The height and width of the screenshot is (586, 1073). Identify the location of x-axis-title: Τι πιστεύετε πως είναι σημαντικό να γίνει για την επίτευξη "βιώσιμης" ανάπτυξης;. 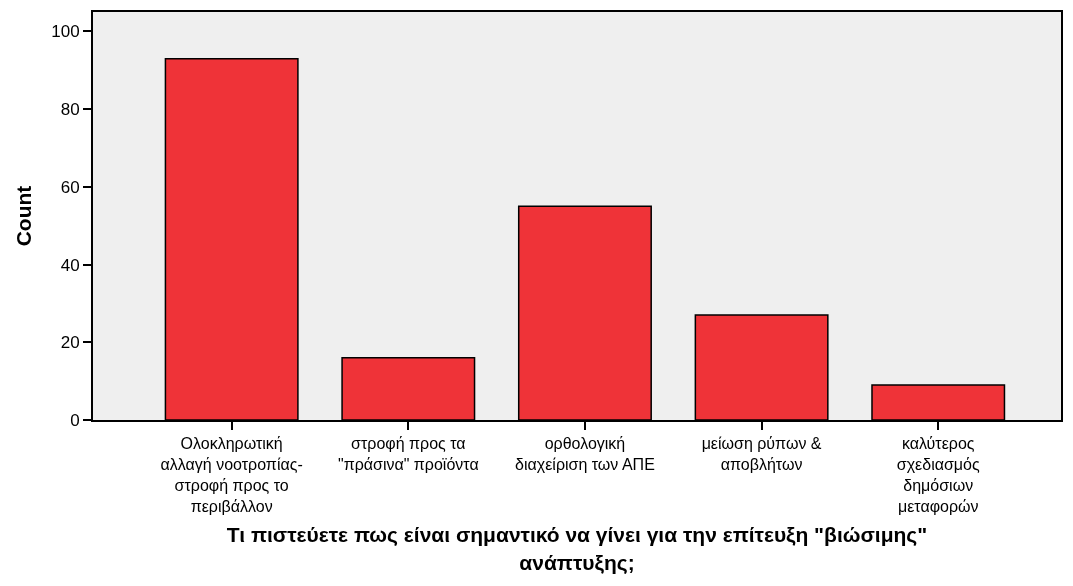
(577, 549).